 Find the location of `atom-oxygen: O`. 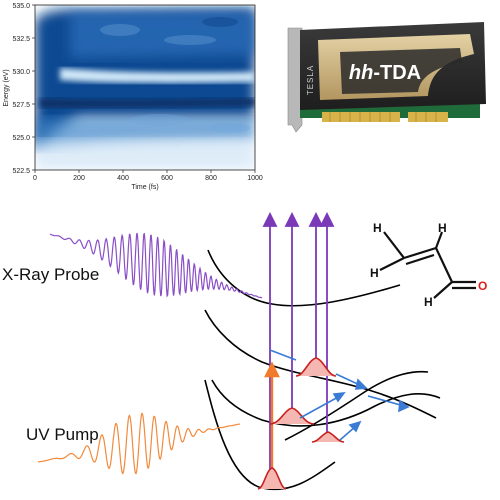

atom-oxygen: O is located at coordinates (482, 286).